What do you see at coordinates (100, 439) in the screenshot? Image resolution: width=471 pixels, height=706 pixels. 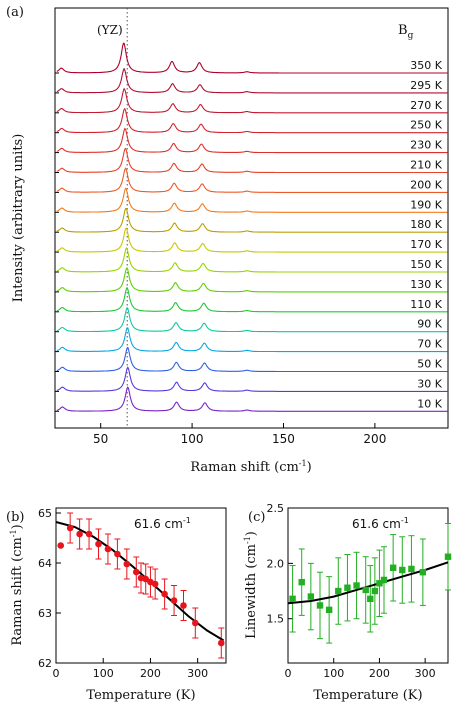 I see `x-tick-label: 50` at bounding box center [100, 439].